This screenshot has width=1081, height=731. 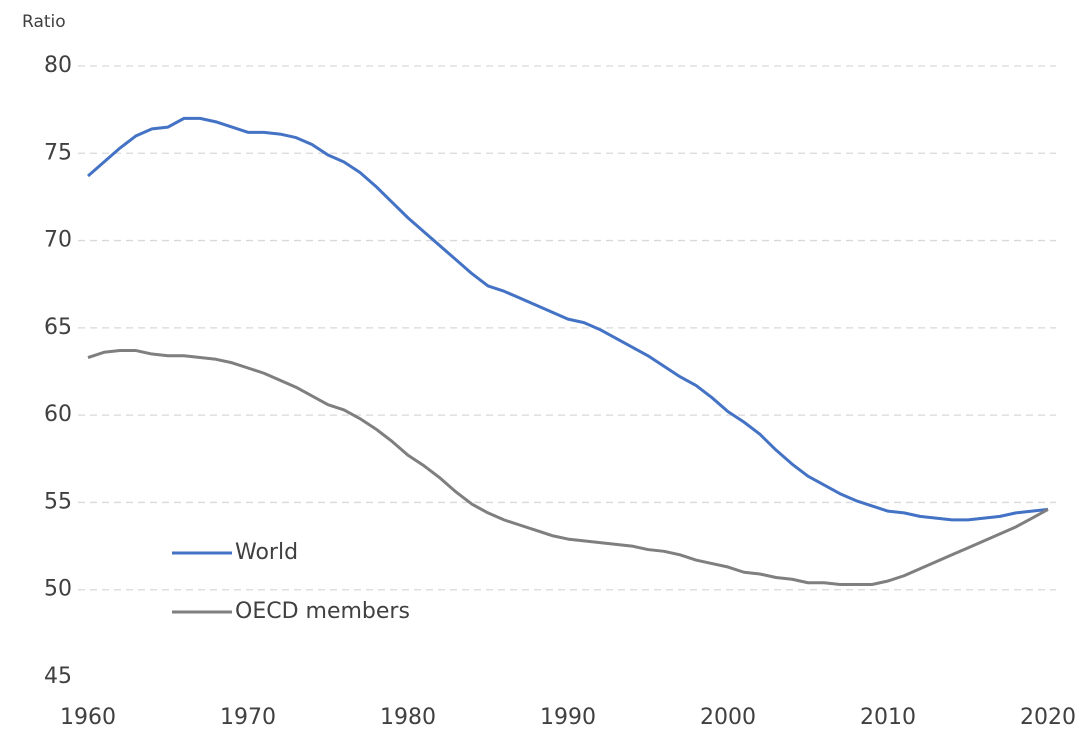 I want to click on legend-label: OECD members, so click(x=322, y=611).